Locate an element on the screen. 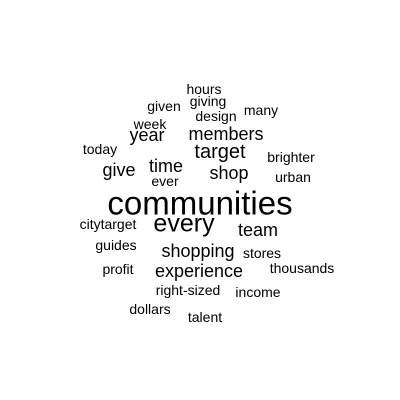  word-give: give is located at coordinates (119, 170).